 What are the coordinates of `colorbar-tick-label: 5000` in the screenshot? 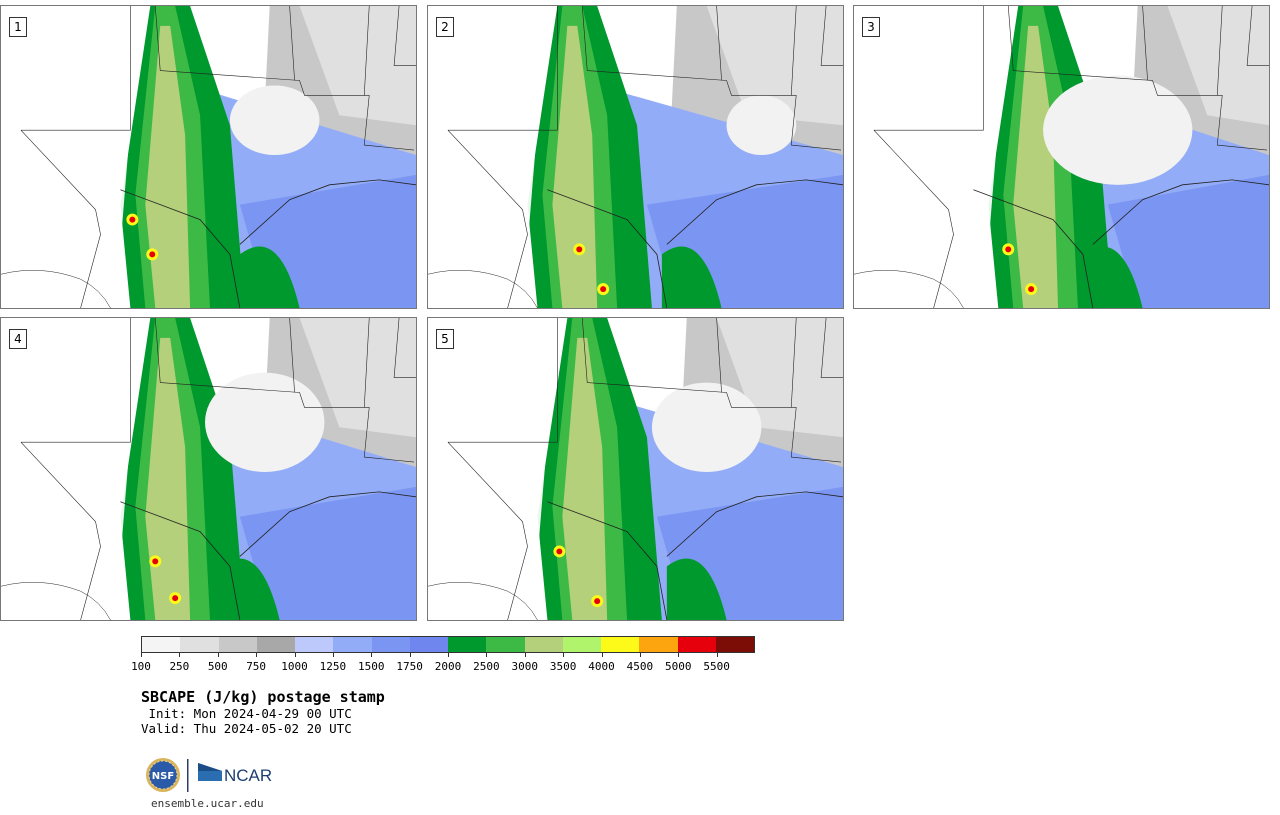 It's located at (678, 666).